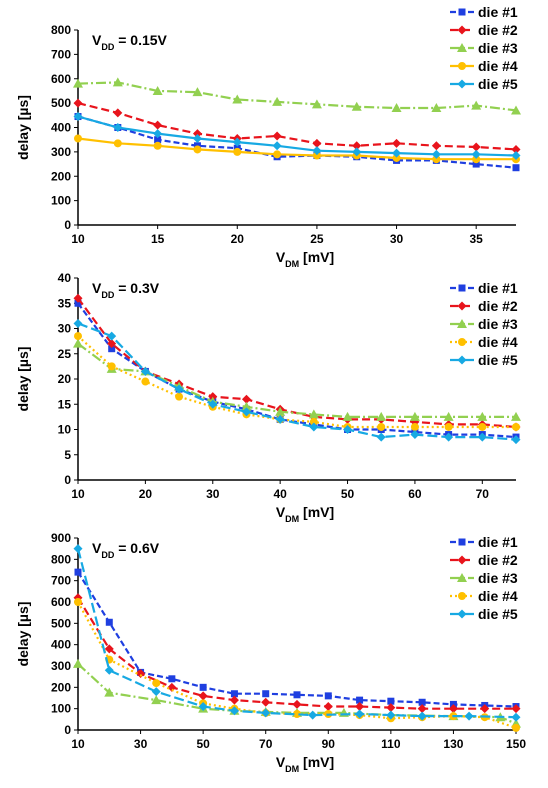 Image resolution: width=548 pixels, height=788 pixels. I want to click on legend-item-die-2: die #2, so click(484, 30).